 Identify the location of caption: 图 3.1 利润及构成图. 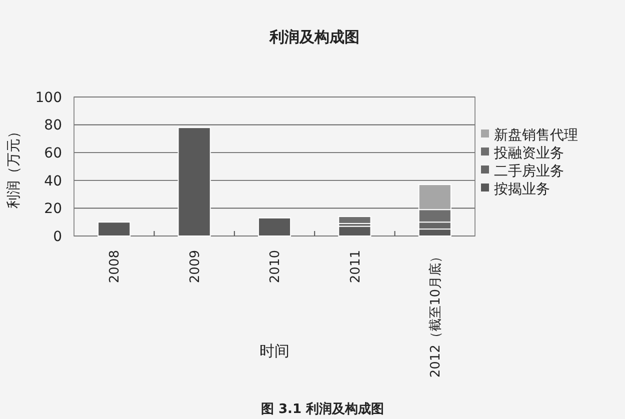
(322, 409).